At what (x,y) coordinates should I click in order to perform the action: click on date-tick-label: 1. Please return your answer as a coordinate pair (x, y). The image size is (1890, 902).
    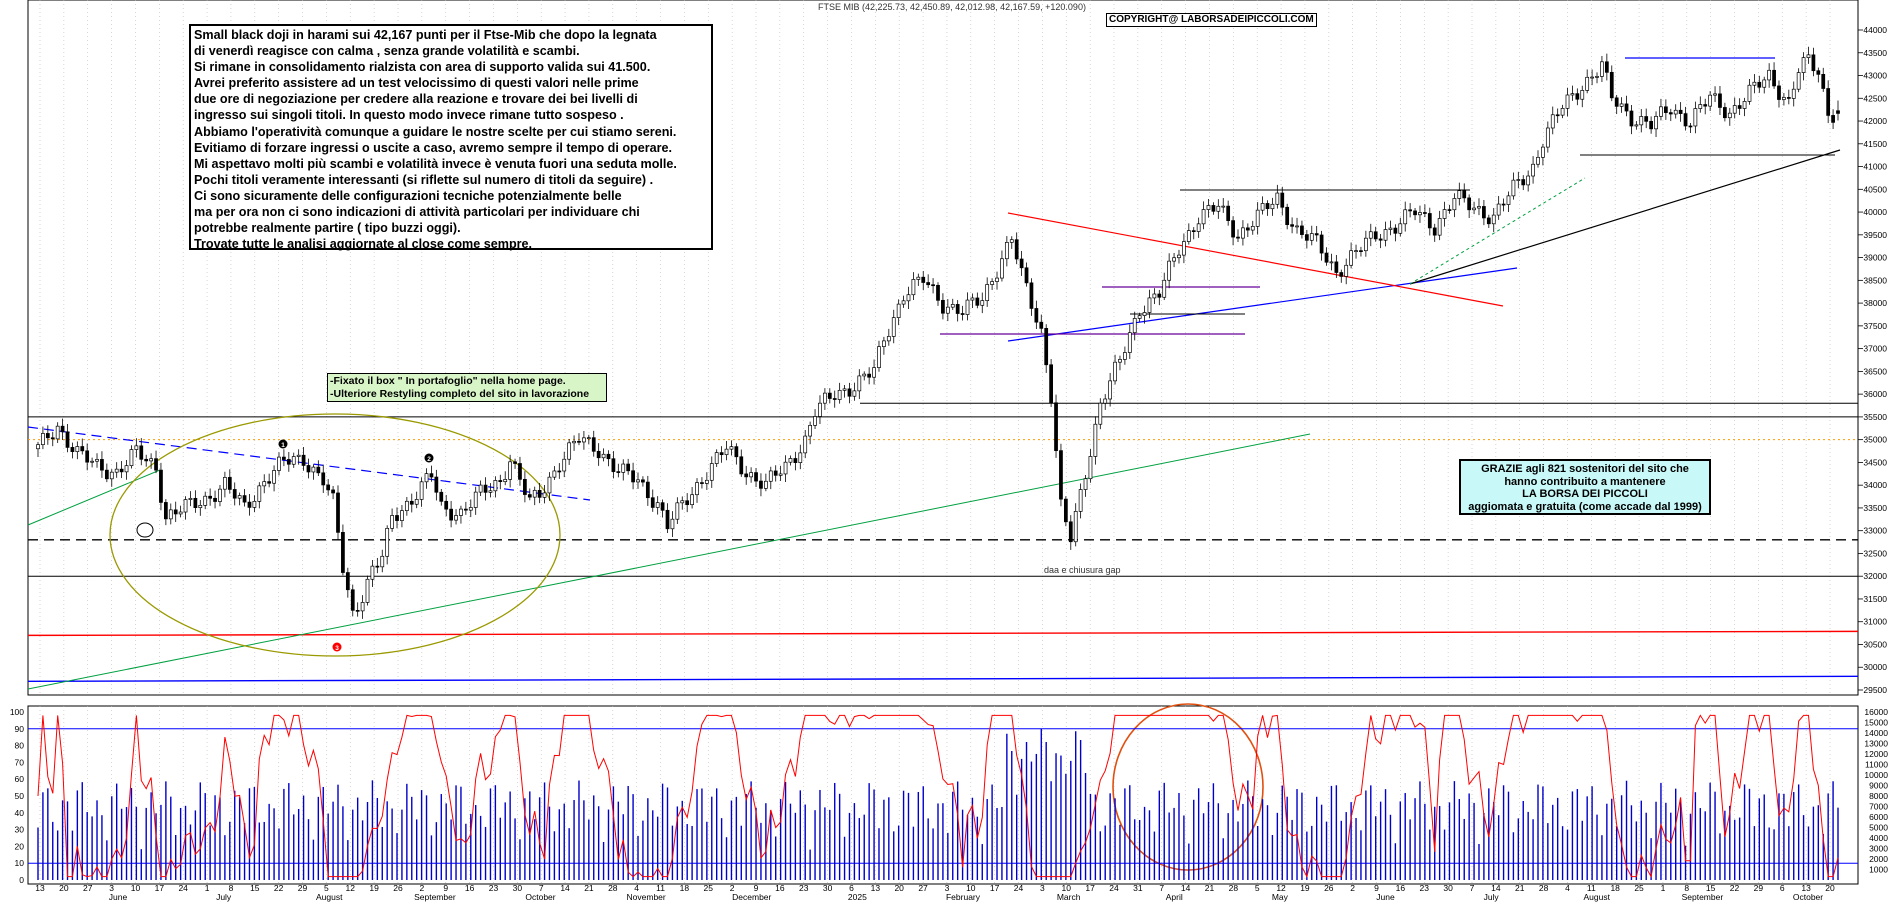
    Looking at the image, I should click on (207, 888).